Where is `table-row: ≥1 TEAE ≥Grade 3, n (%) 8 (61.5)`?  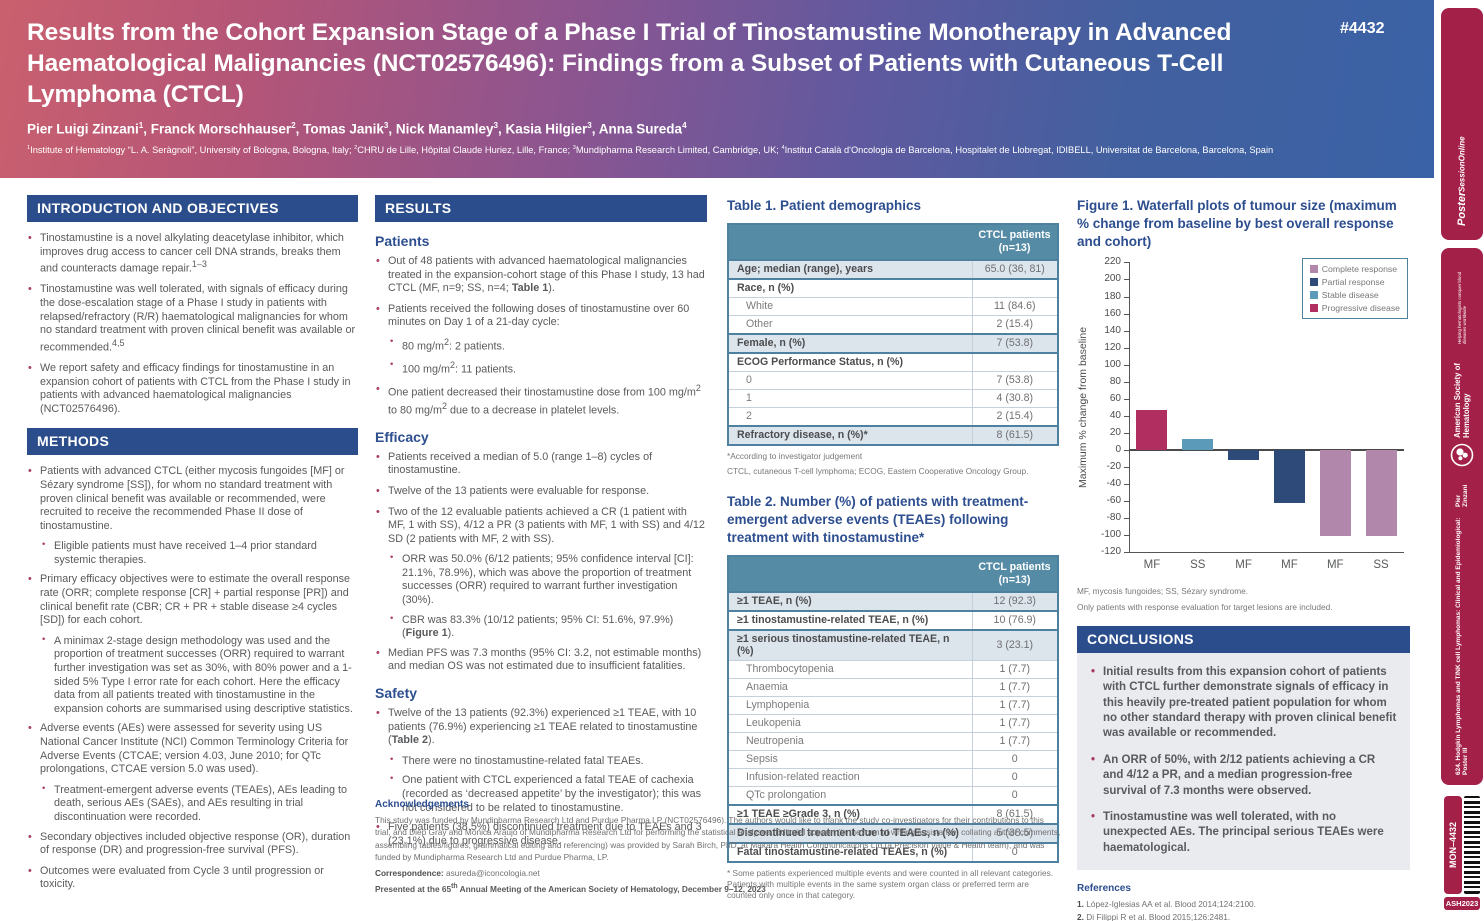
table-row: ≥1 TEAE ≥Grade 3, n (%) 8 (61.5) is located at coordinates (893, 813).